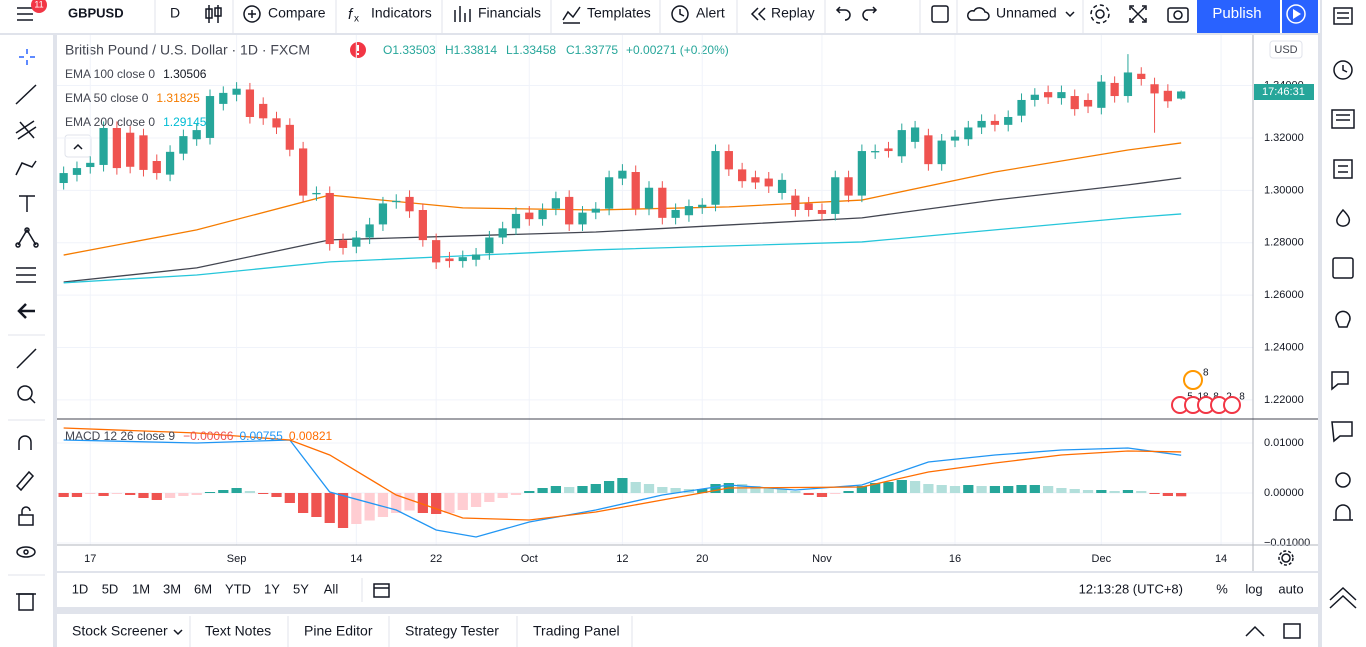 Image resolution: width=1366 pixels, height=647 pixels. What do you see at coordinates (238, 631) in the screenshot?
I see `panel-tab: Text Notes` at bounding box center [238, 631].